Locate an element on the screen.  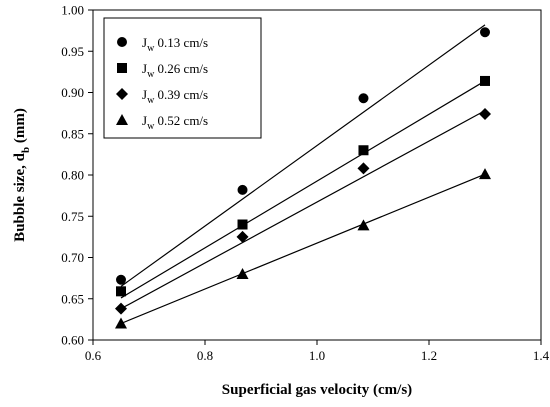
legend-label-sub-0: w is located at coordinates (151, 48).